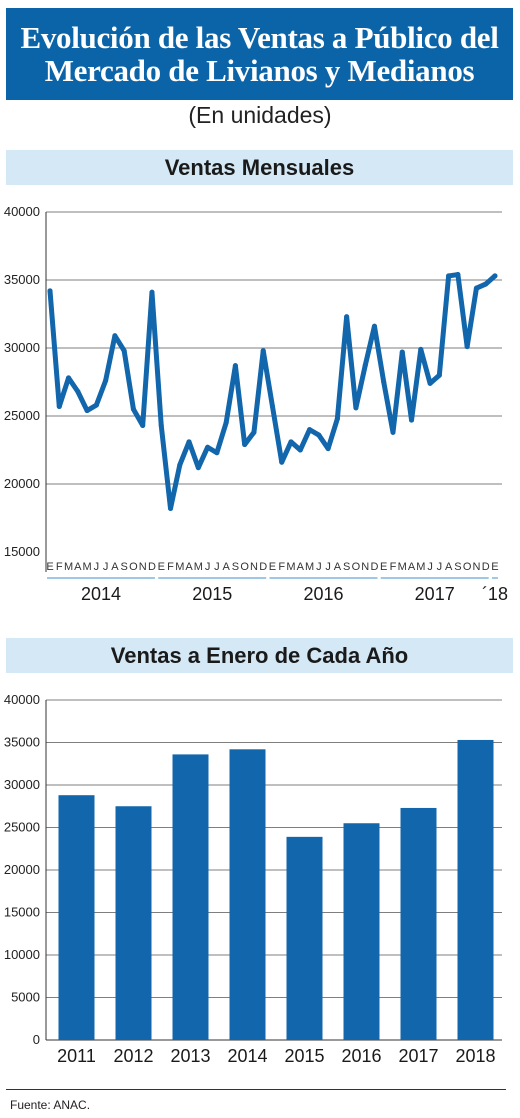  I want to click on y-tick-label: 20000, so click(22, 483).